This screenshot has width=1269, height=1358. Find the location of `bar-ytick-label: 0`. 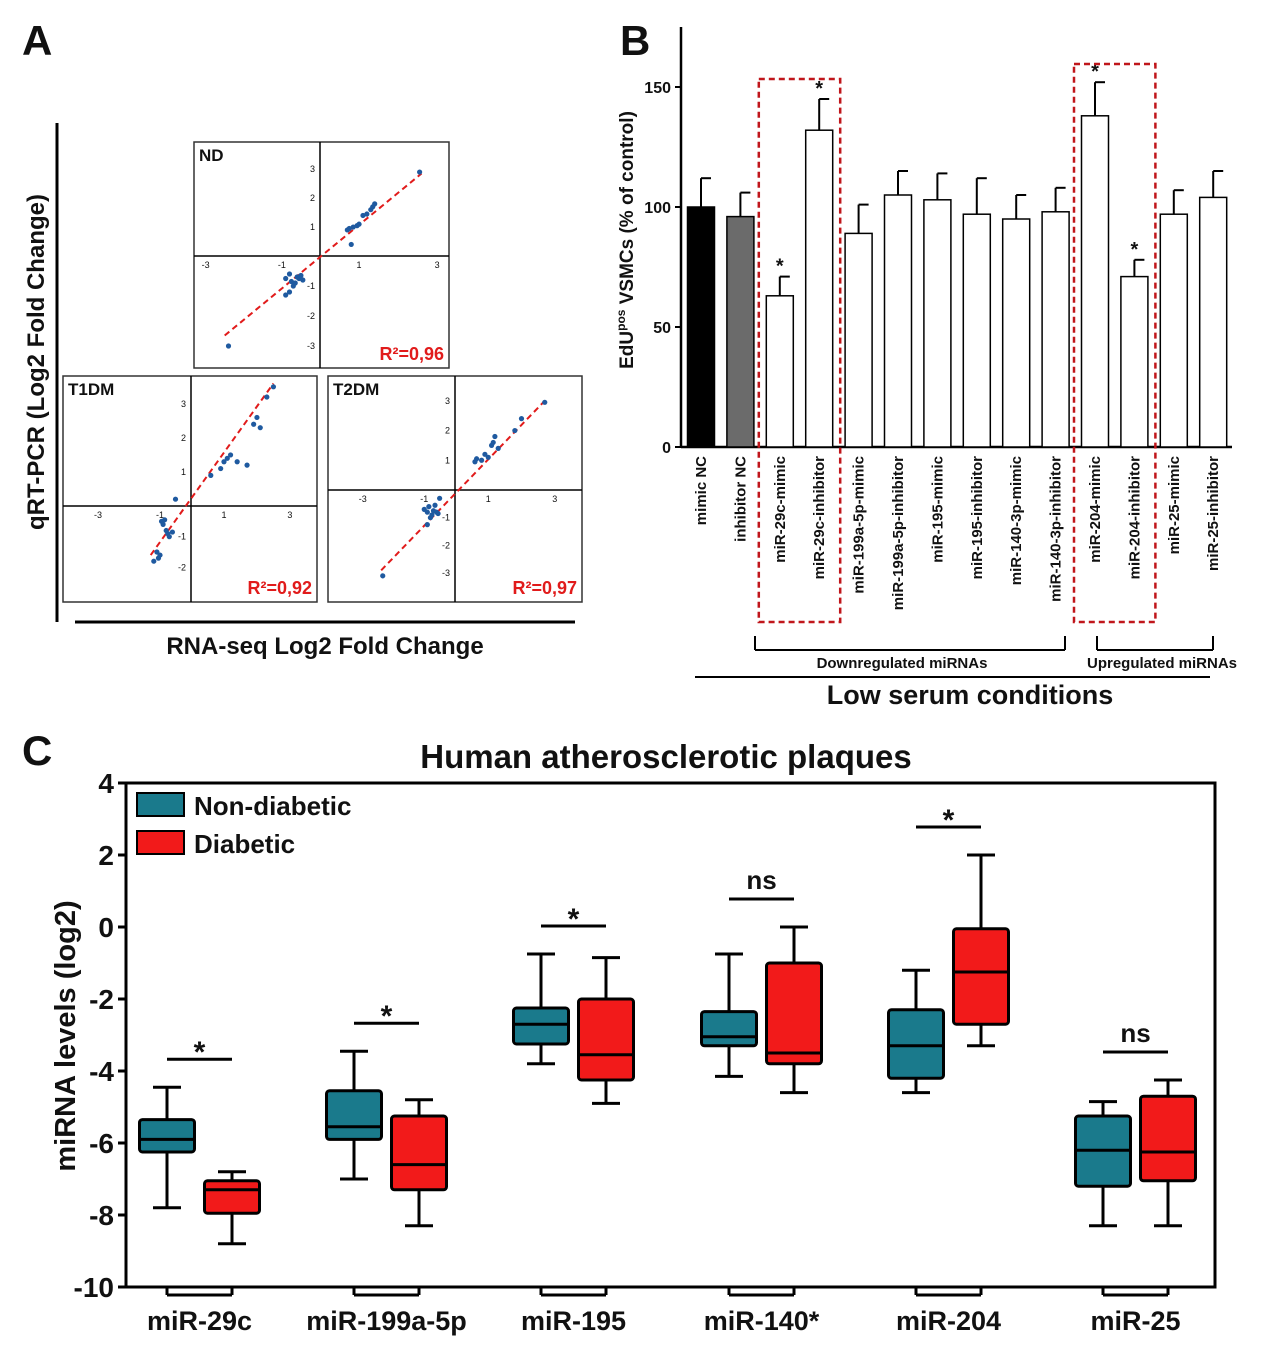

bar-ytick-label: 0 is located at coordinates (666, 448).